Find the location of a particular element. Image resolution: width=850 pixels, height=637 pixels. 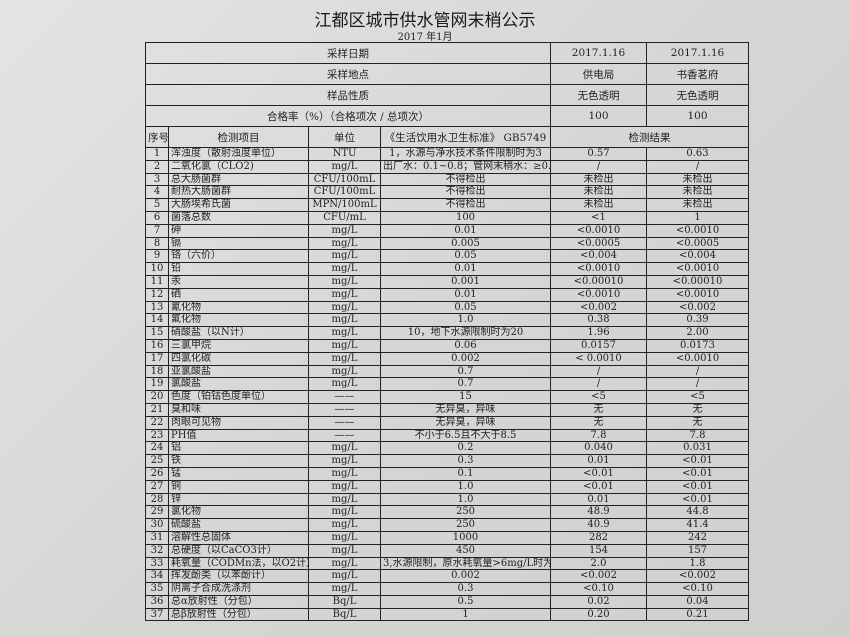

table-row: 3 总大肠菌群 CFU/100mL 不得检出 未检出 未检出 is located at coordinates (447, 179).